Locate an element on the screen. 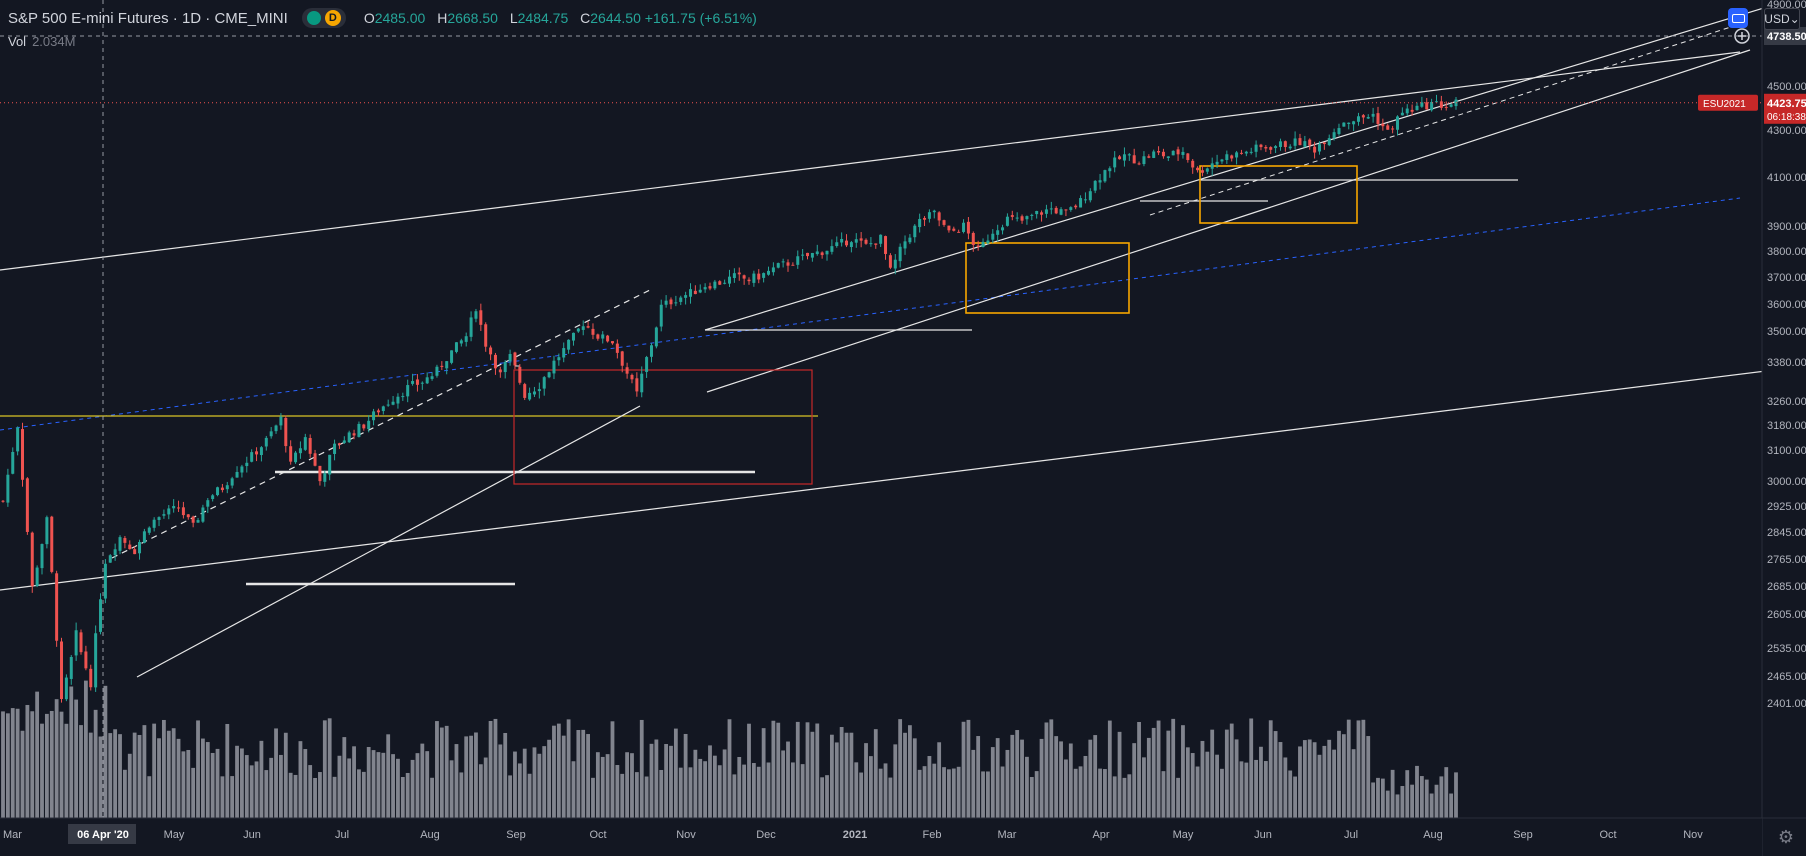 The height and width of the screenshot is (856, 1806). bar-countdown-label: 06:18:38 is located at coordinates (1786, 117).